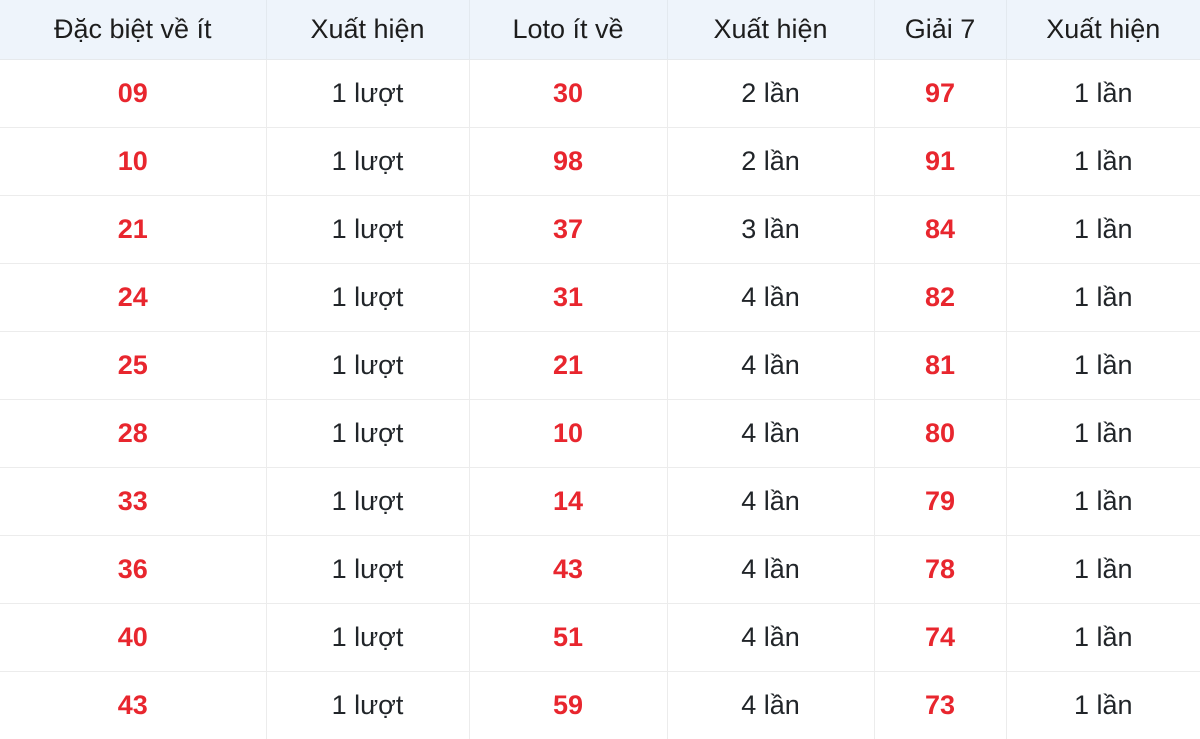 This screenshot has height=739, width=1200. Describe the element at coordinates (133, 502) in the screenshot. I see `cell-db_num: 33` at that location.